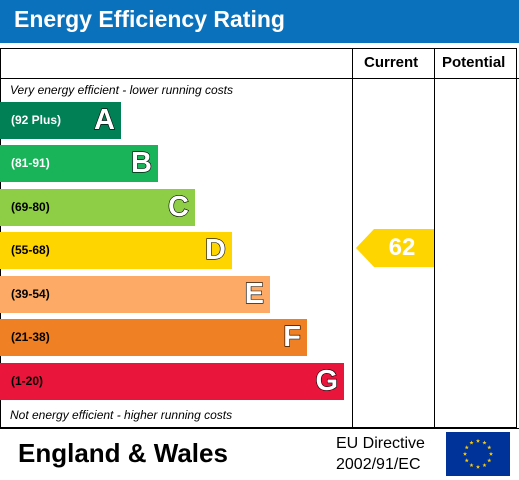  I want to click on band-f: (21-38) F, so click(153, 337).